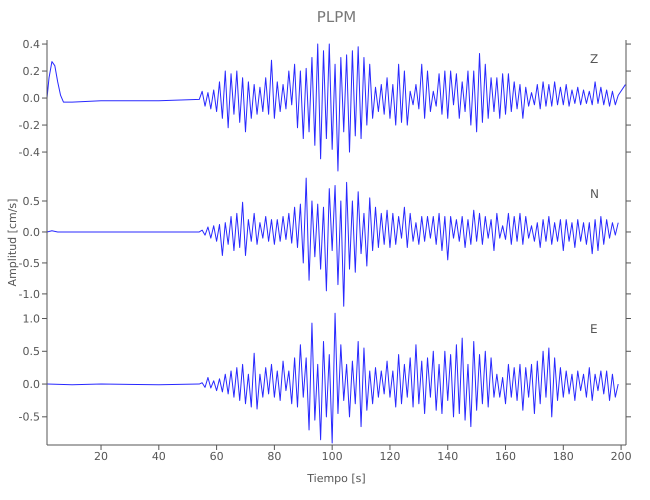 The image size is (650, 500). I want to click on x-tick-label: 200, so click(621, 456).